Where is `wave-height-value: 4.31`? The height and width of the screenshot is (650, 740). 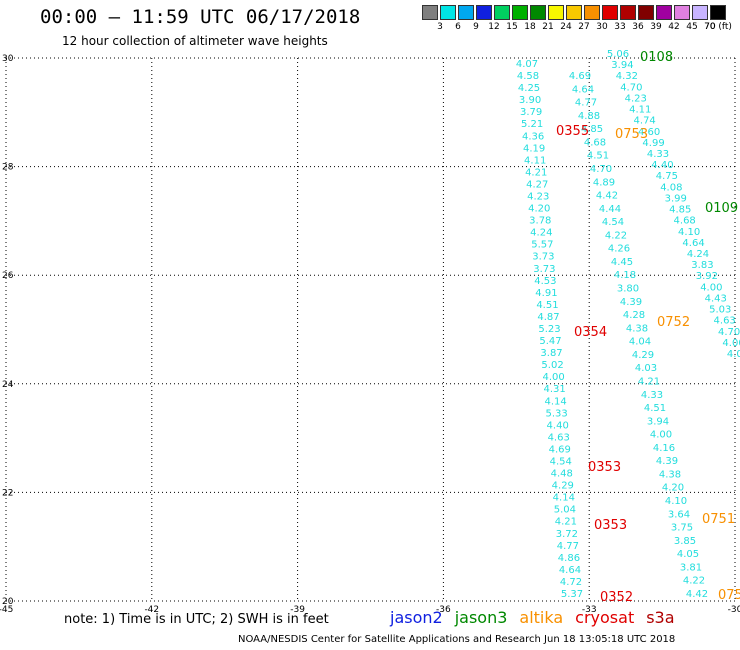 wave-height-value: 4.31 is located at coordinates (554, 389).